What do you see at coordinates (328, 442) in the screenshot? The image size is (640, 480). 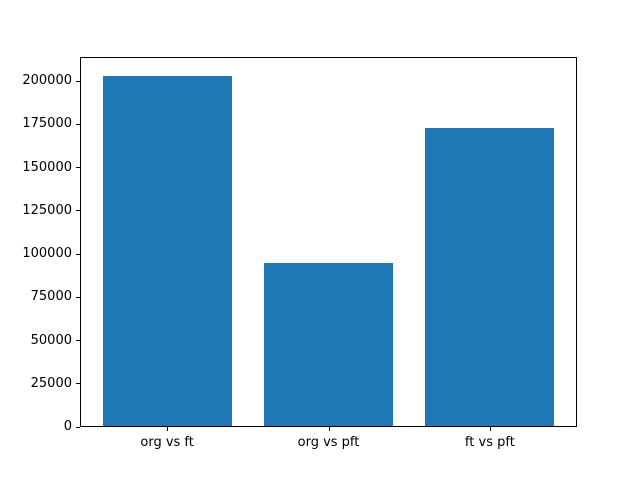 I see `x-tick-label: org vs pft` at bounding box center [328, 442].